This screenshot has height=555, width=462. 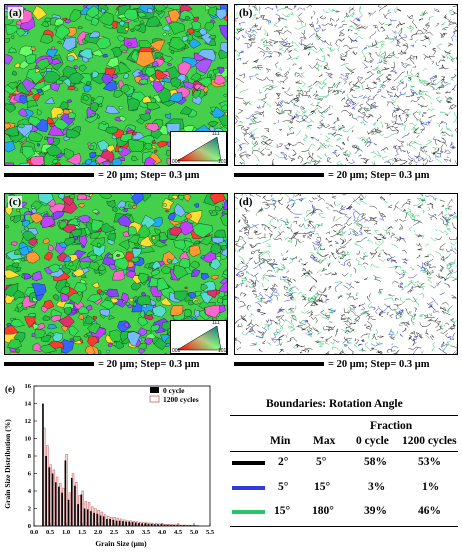 I want to click on boundary-map-d-image, so click(x=346, y=274).